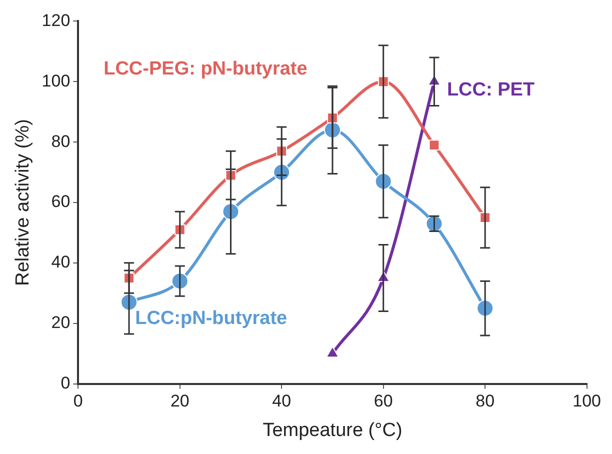 This screenshot has width=612, height=454. What do you see at coordinates (65, 382) in the screenshot?
I see `y-tick-label: 0` at bounding box center [65, 382].